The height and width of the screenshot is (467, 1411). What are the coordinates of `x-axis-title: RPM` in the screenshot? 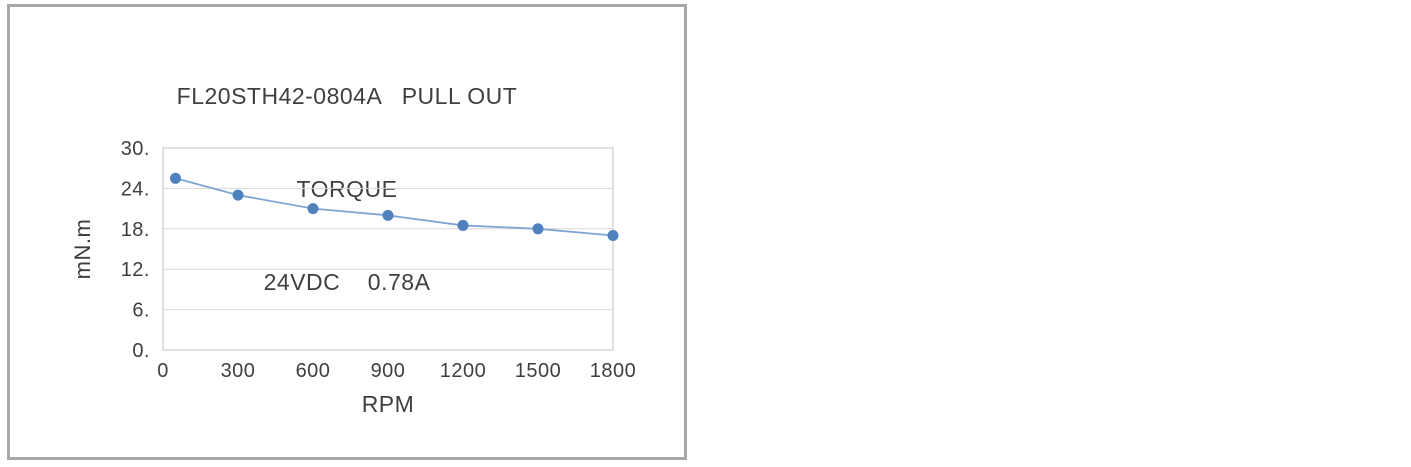 It's located at (388, 404).